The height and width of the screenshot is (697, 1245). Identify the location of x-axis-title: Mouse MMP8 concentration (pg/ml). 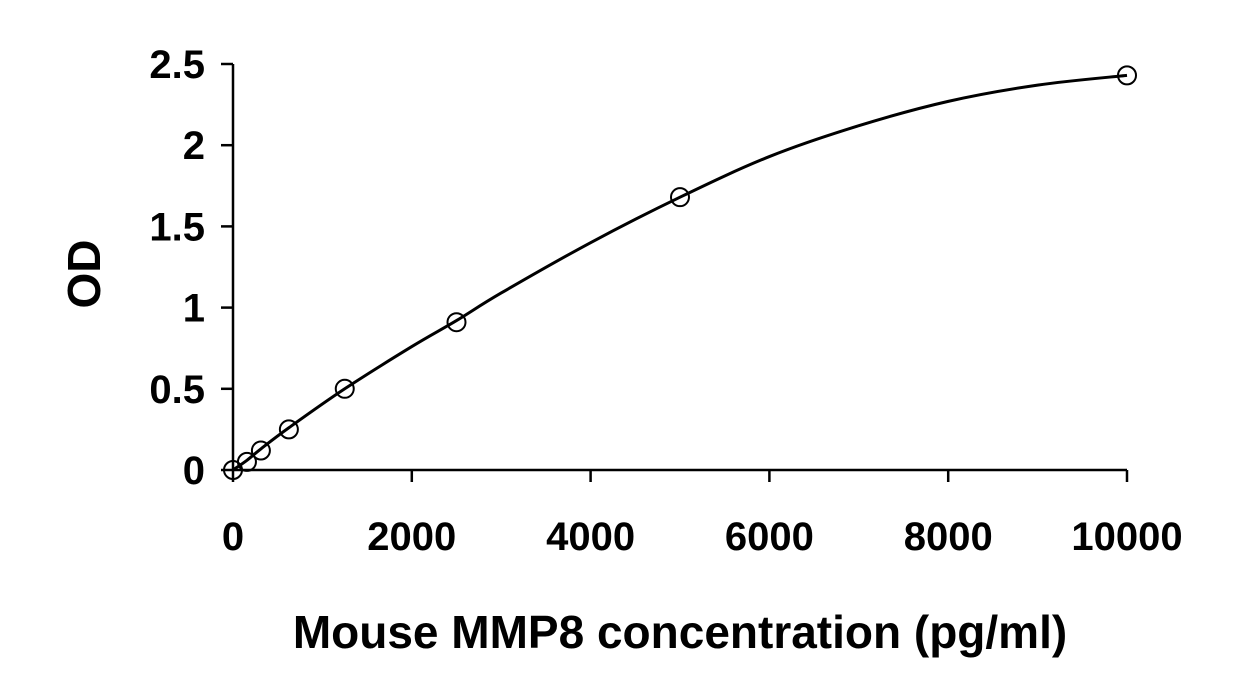
(680, 632).